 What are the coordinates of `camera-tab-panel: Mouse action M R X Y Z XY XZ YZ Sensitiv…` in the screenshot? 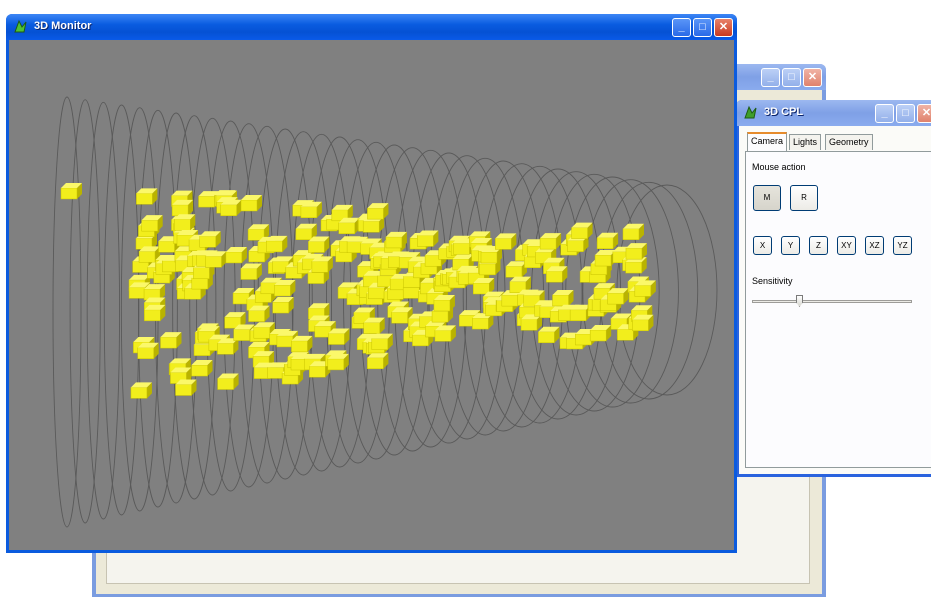 It's located at (838, 309).